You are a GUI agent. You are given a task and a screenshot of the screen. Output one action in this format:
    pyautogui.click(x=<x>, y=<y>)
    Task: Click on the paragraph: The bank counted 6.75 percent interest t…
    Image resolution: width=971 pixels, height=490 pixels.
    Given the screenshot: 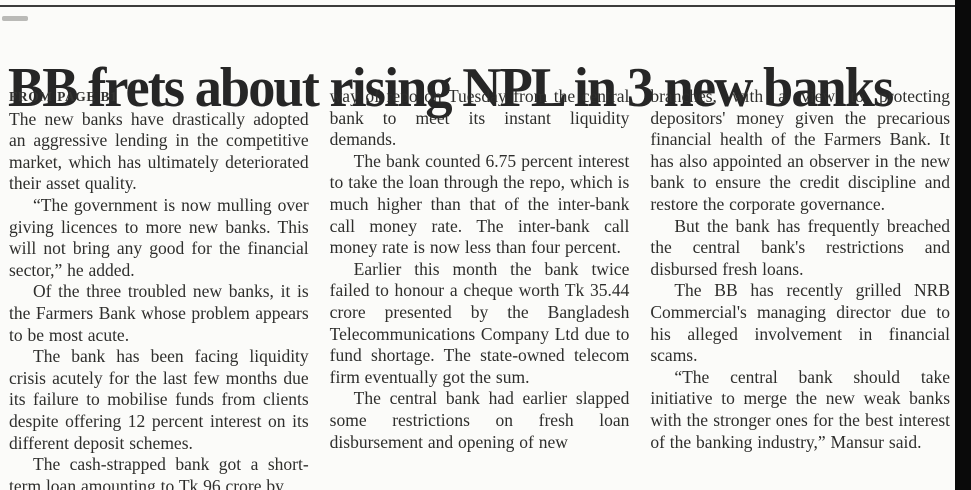 What is the action you would take?
    pyautogui.click(x=479, y=204)
    